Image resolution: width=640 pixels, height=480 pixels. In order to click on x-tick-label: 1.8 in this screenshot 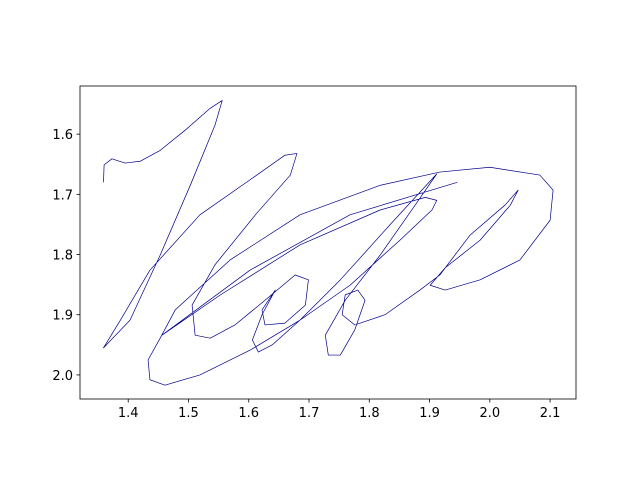, I will do `click(369, 413)`.